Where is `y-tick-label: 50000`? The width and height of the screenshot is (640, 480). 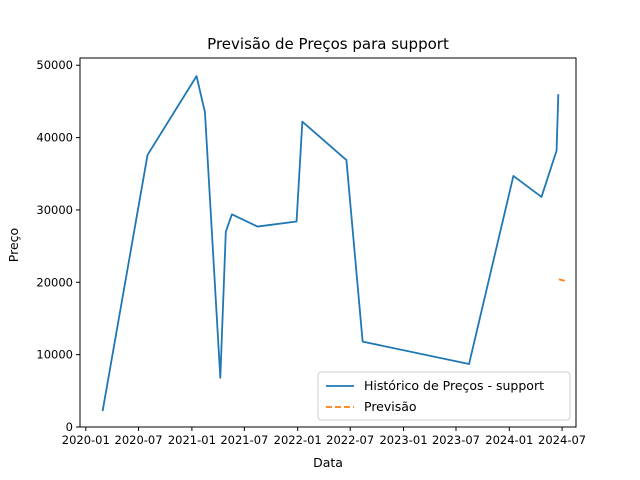 y-tick-label: 50000 is located at coordinates (54, 65).